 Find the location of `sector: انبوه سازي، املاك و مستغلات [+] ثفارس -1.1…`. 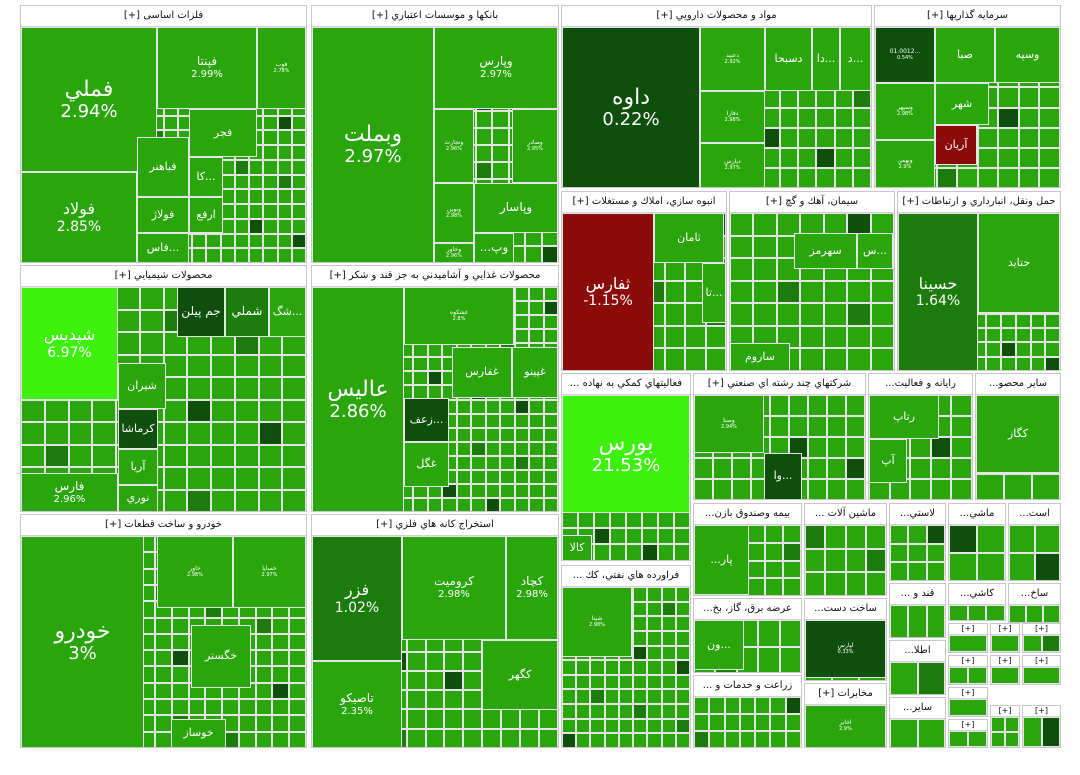

sector: انبوه سازي، املاك و مستغلات [+] ثفارس -1.1… is located at coordinates (644, 281).